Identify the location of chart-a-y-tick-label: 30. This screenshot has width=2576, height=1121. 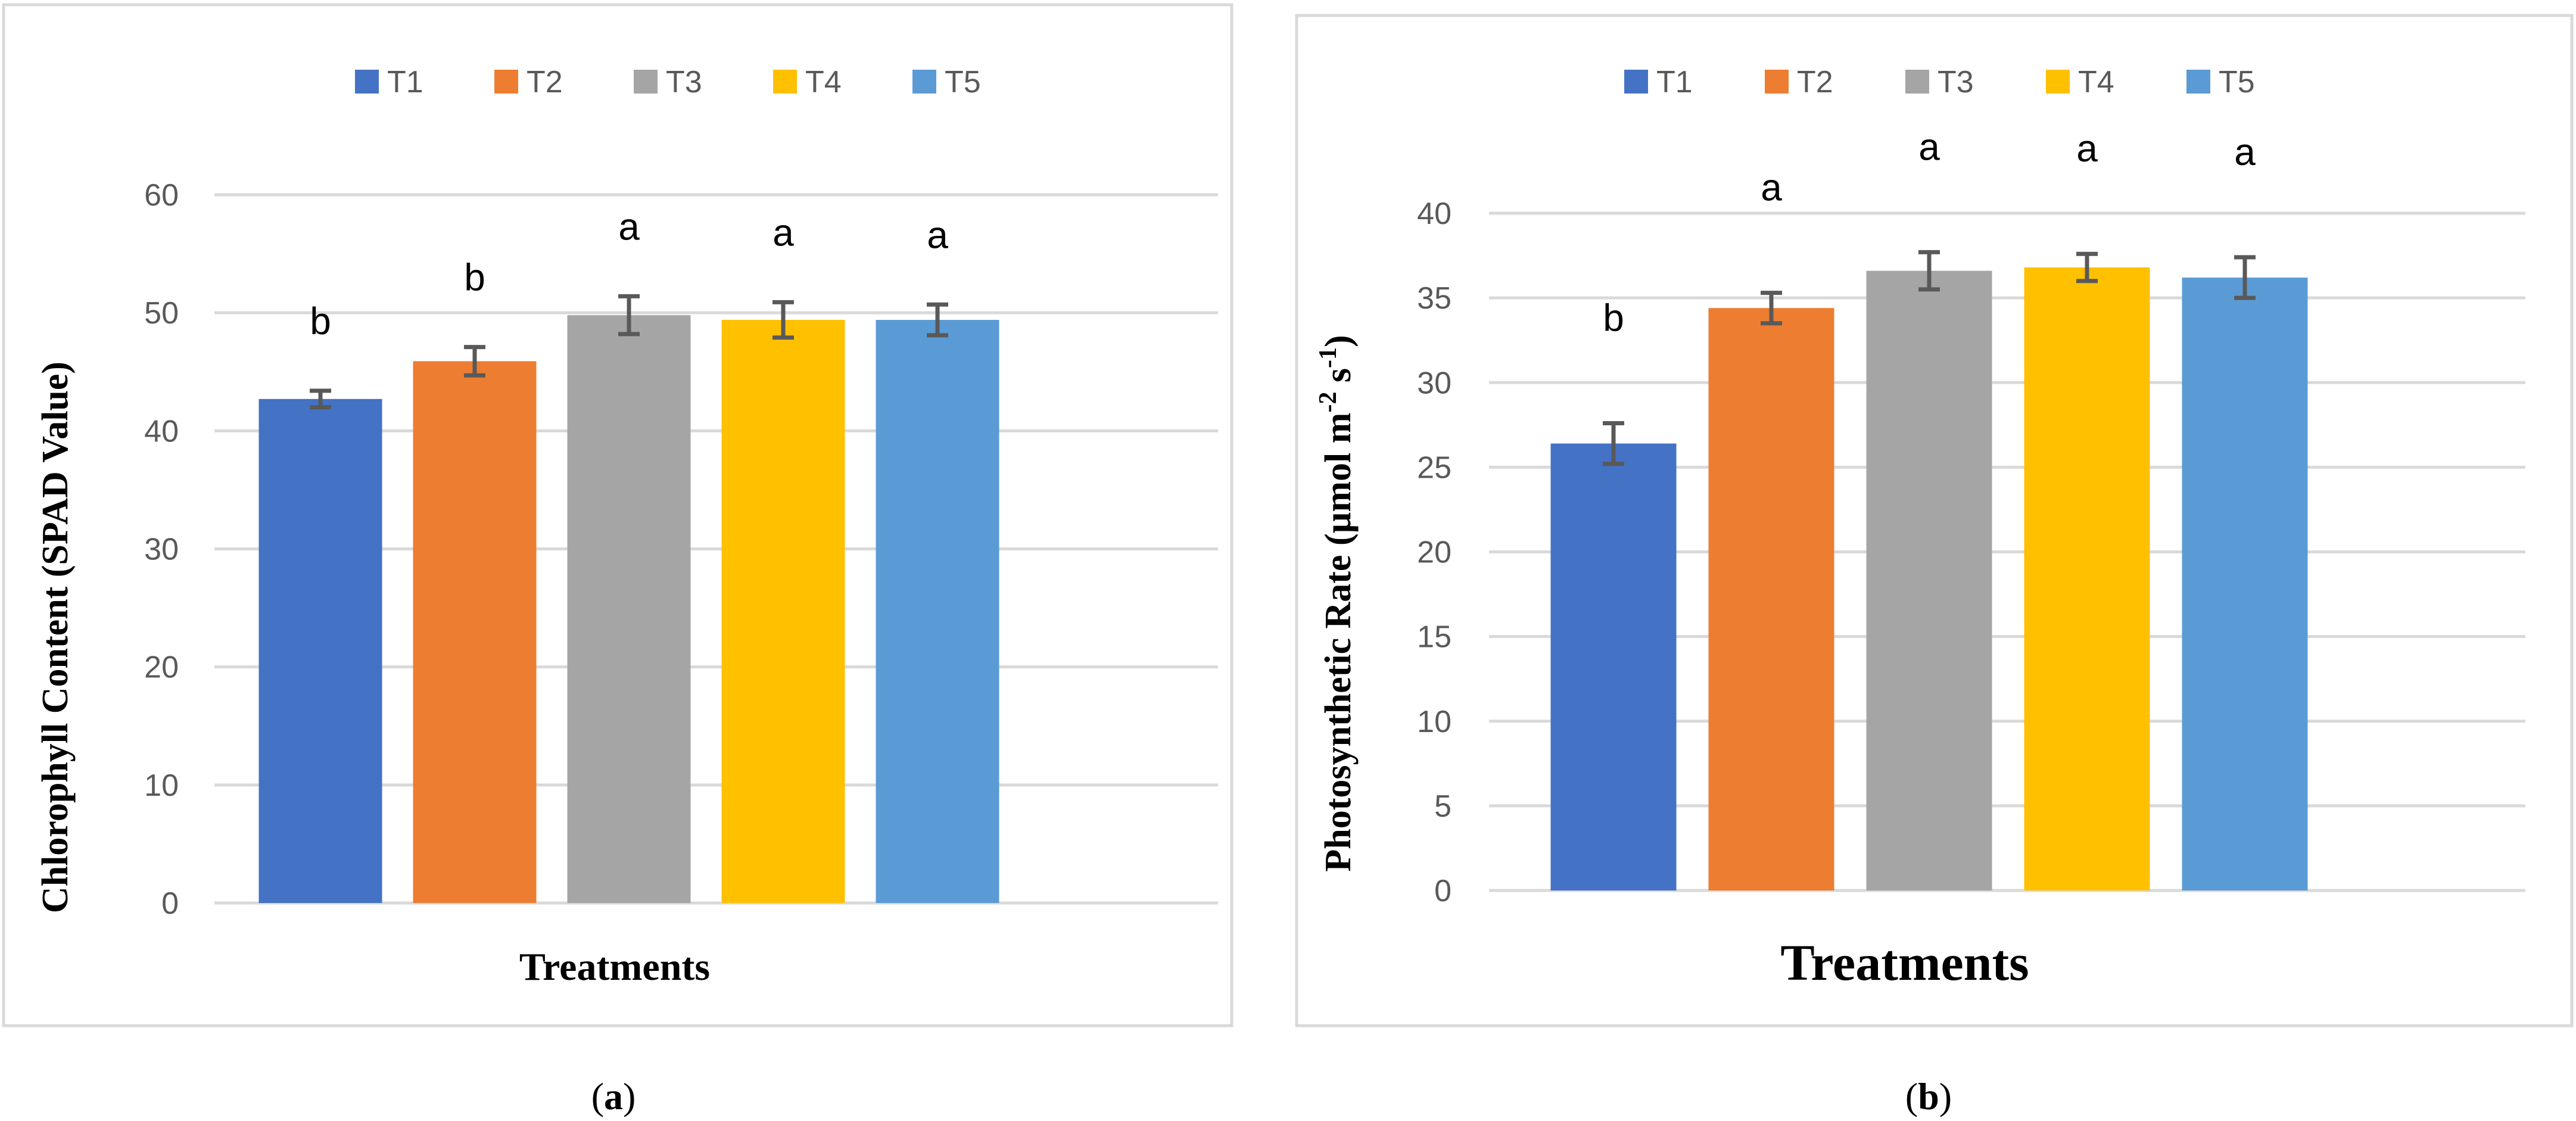
(161, 550).